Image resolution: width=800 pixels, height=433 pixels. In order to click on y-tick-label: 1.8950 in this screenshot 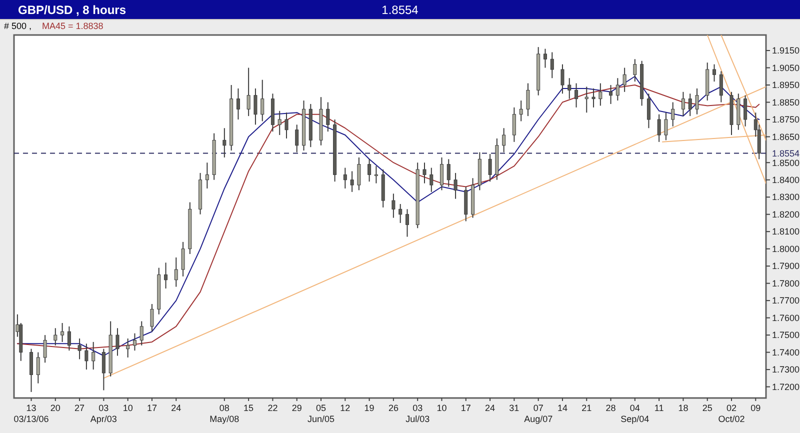, I will do `click(786, 85)`.